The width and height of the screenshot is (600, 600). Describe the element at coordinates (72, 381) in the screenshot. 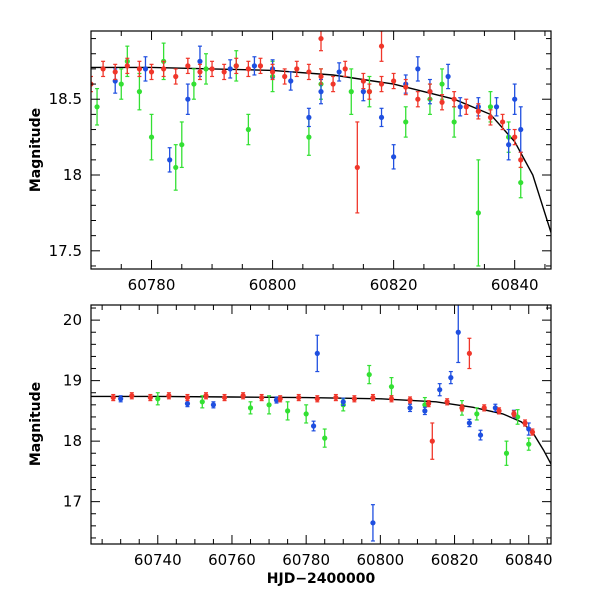

I see `ytick-label: 19` at that location.